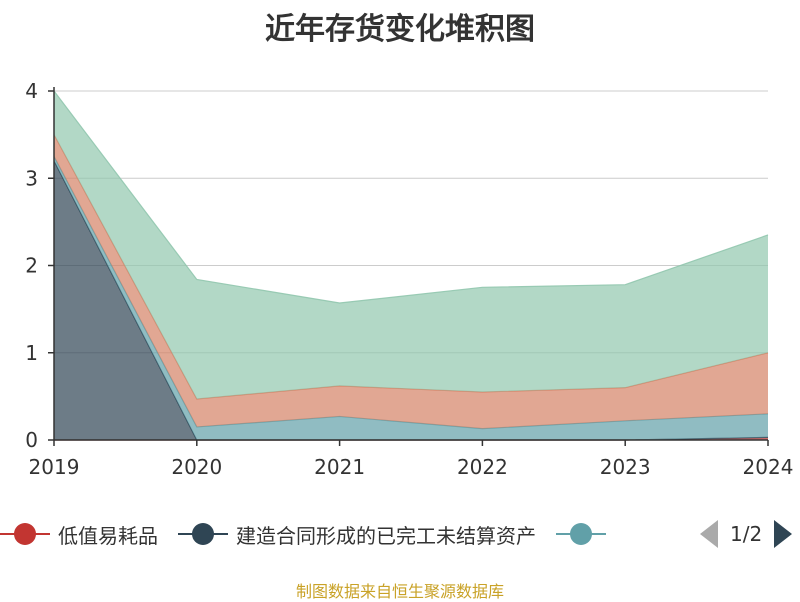 The width and height of the screenshot is (800, 602). Describe the element at coordinates (386, 535) in the screenshot. I see `legend-label-1: 建造合同形成的已完工未结算资产` at that location.